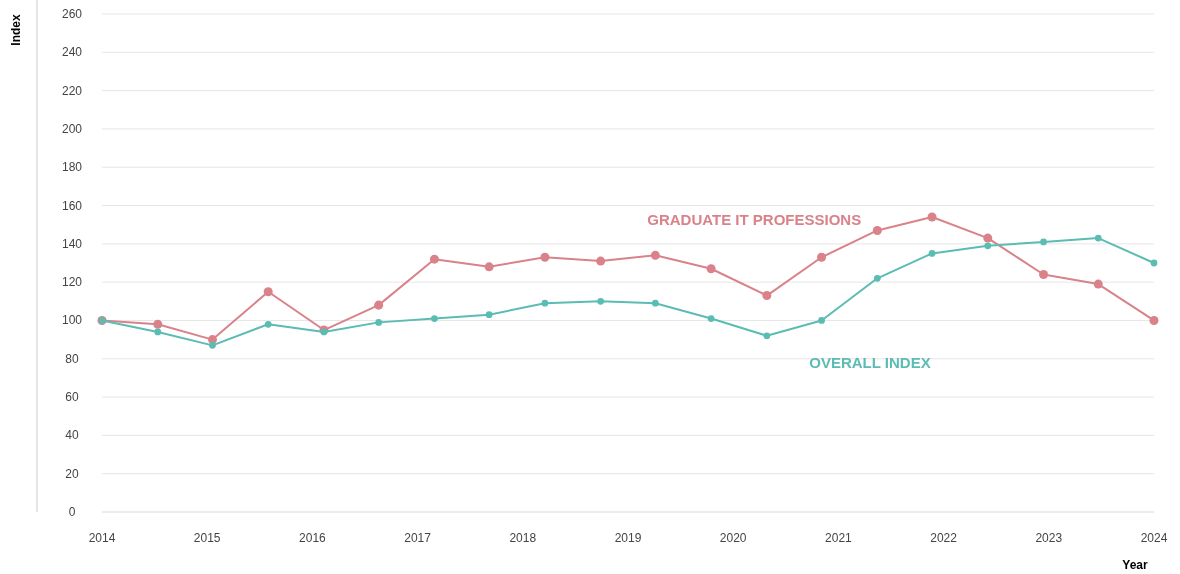 This screenshot has height=574, width=1180. I want to click on y-tick-label: 80, so click(72, 358).